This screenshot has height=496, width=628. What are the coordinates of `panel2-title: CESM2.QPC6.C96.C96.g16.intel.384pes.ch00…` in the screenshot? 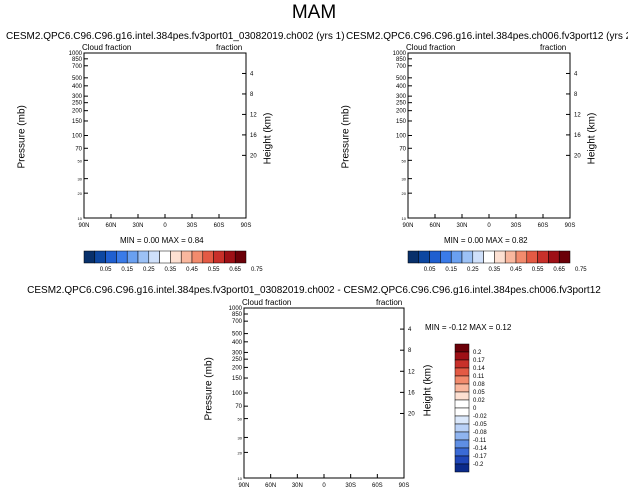 It's located at (487, 36).